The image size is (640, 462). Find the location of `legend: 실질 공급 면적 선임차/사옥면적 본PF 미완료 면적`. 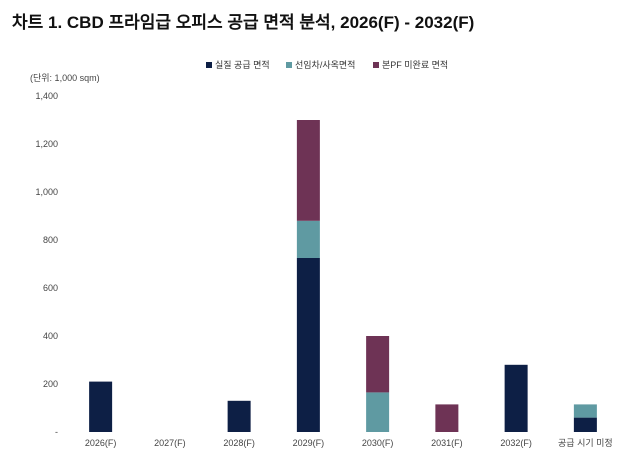

legend: 실질 공급 면적 선임차/사옥면적 본PF 미완료 면적 is located at coordinates (327, 64).